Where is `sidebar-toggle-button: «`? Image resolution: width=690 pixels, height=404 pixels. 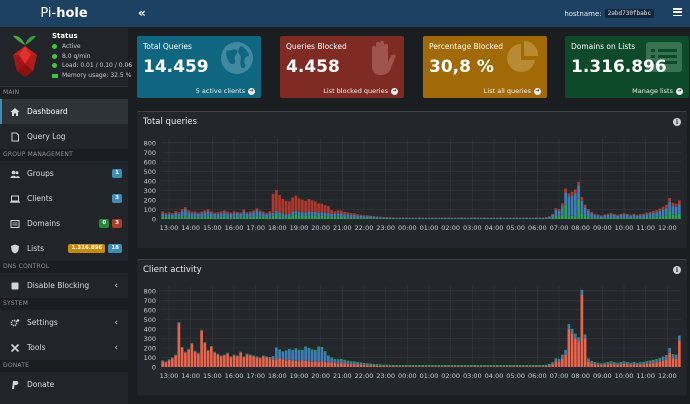
sidebar-toggle-button: « is located at coordinates (142, 13).